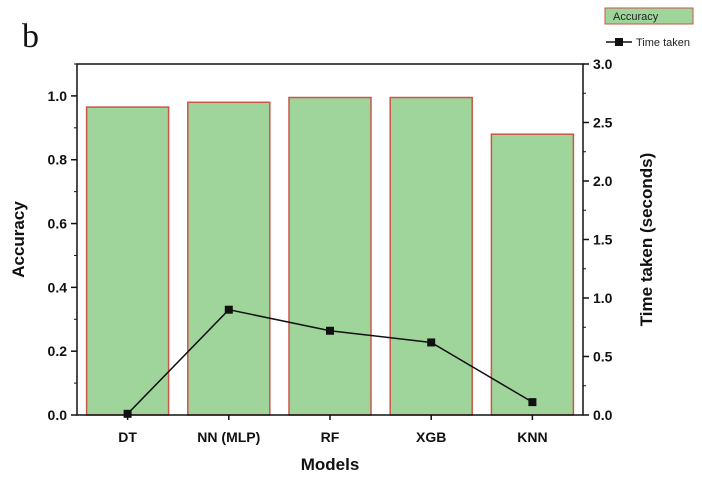 The height and width of the screenshot is (481, 702). I want to click on x-tick-label: XGB, so click(431, 437).